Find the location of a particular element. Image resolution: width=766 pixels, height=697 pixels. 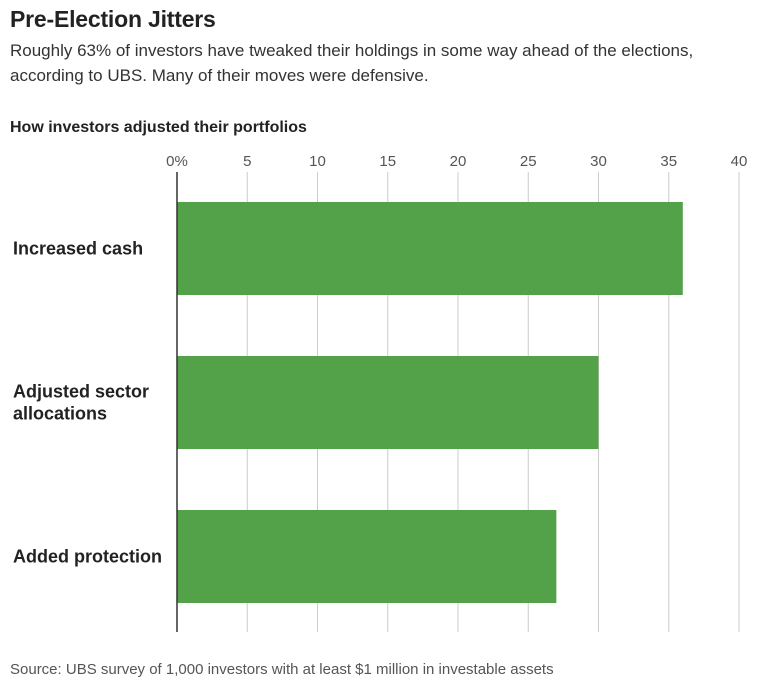

x-tick-label: 5 is located at coordinates (247, 161).